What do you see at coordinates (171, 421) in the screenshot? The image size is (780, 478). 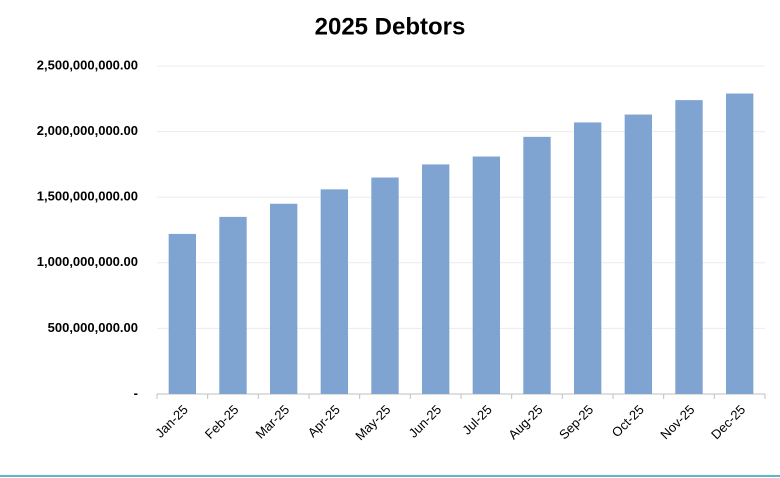 I see `x-tick-label: Jan-25` at bounding box center [171, 421].